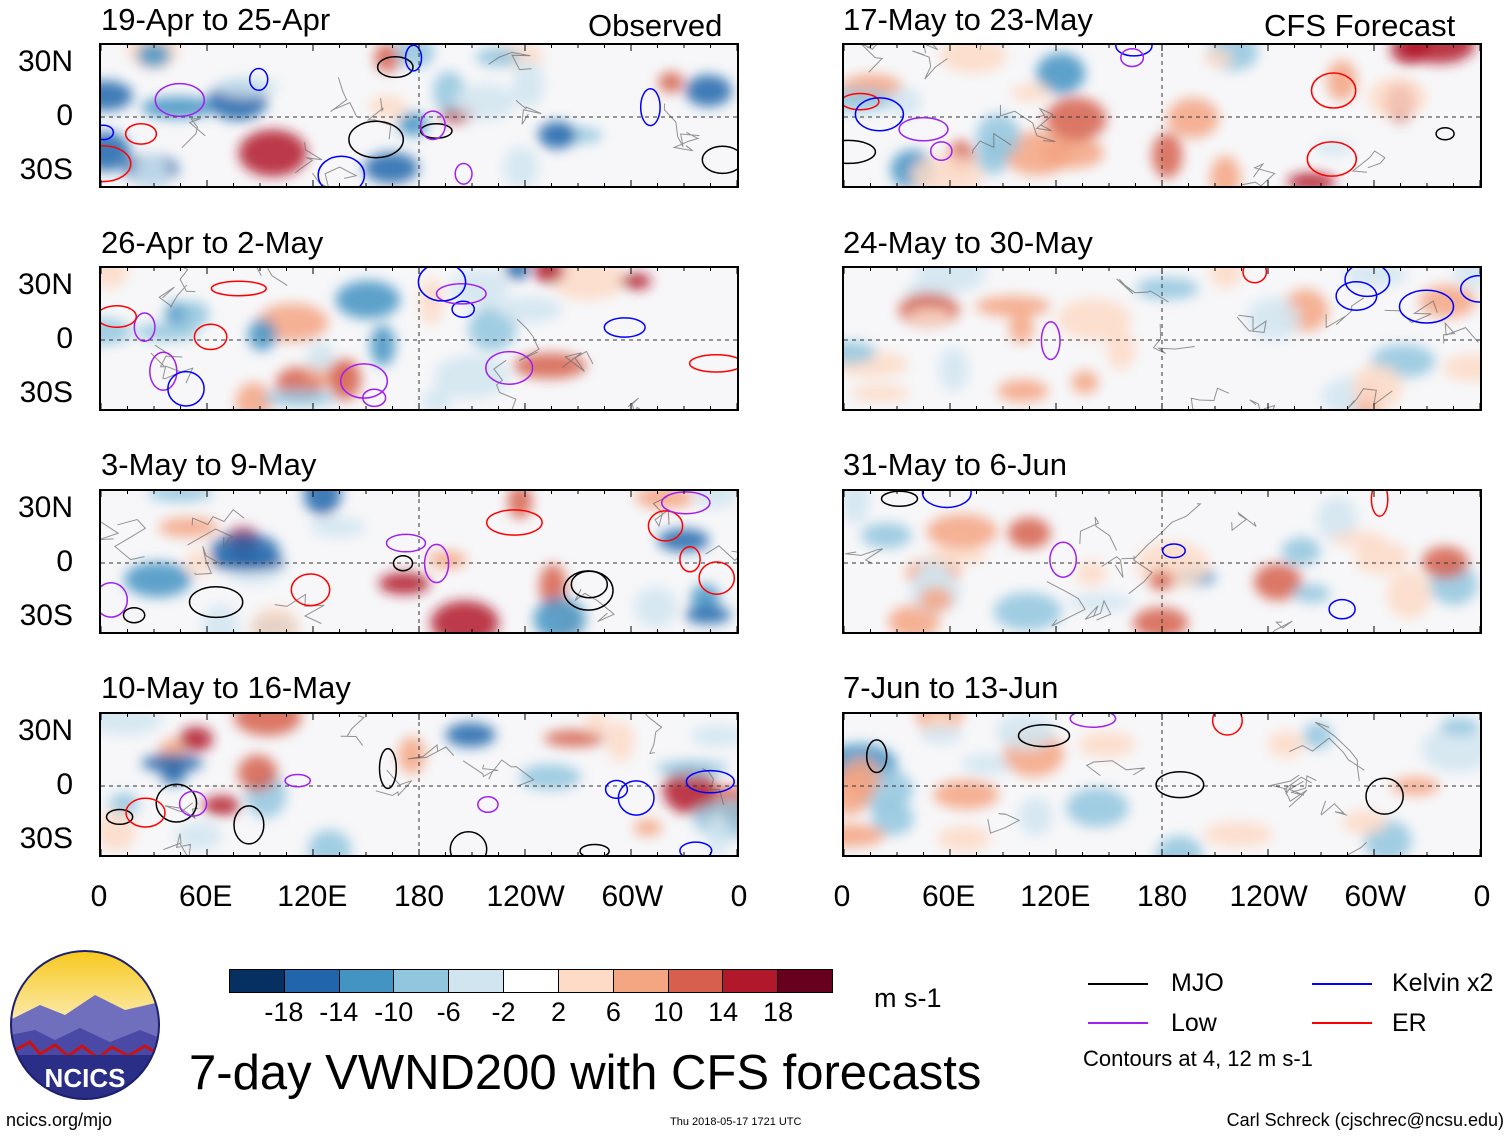 This screenshot has height=1137, width=1510. Describe the element at coordinates (1342, 1023) in the screenshot. I see `legend-line-er` at that location.